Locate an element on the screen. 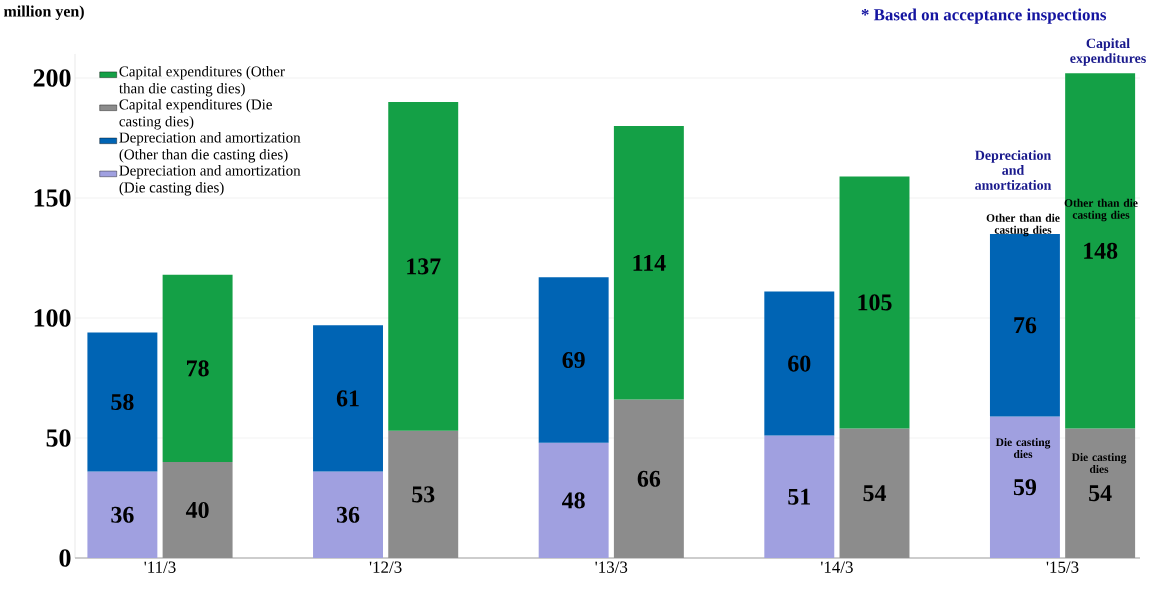 Image resolution: width=1151 pixels, height=602 pixels. data-label: 137 is located at coordinates (424, 266).